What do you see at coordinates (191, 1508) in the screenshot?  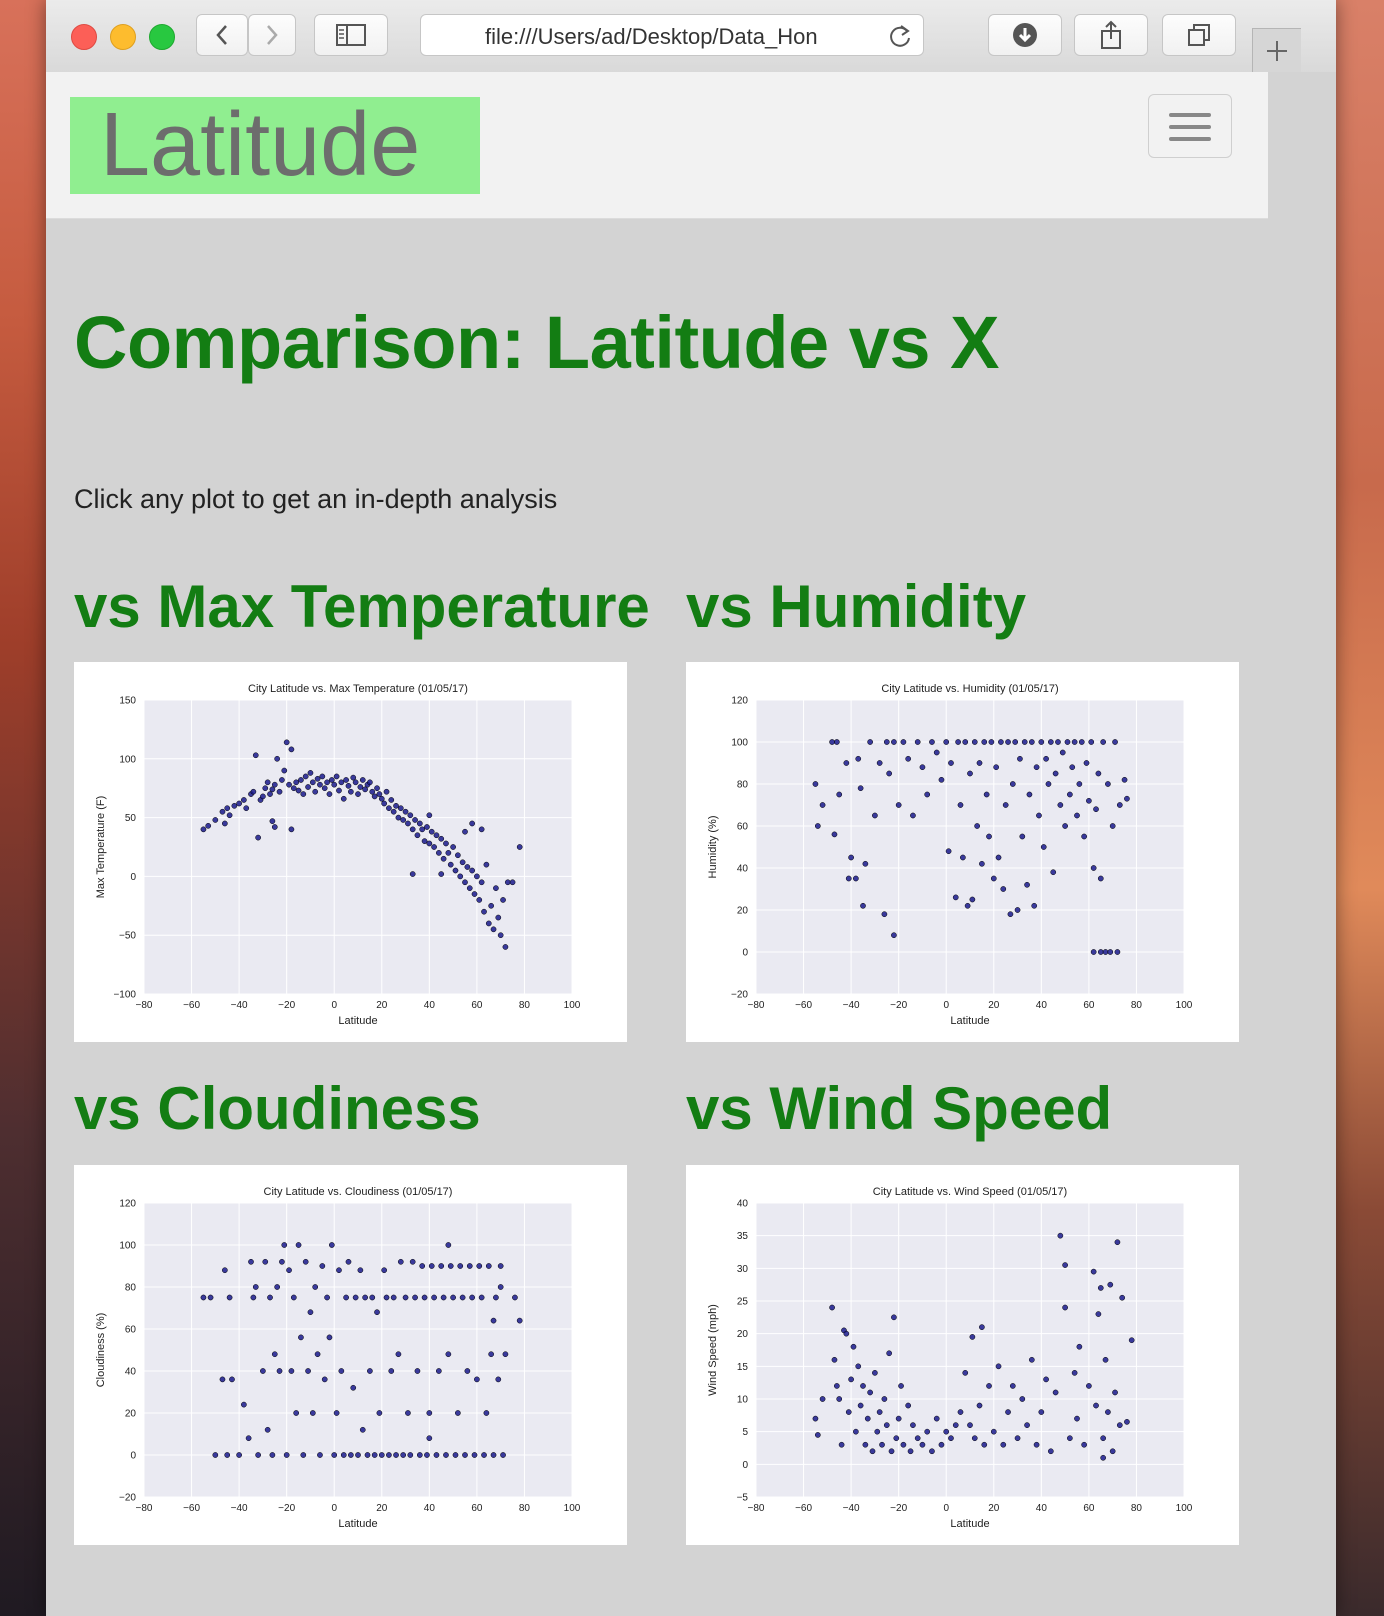 I see `x-tick-label: −60` at bounding box center [191, 1508].